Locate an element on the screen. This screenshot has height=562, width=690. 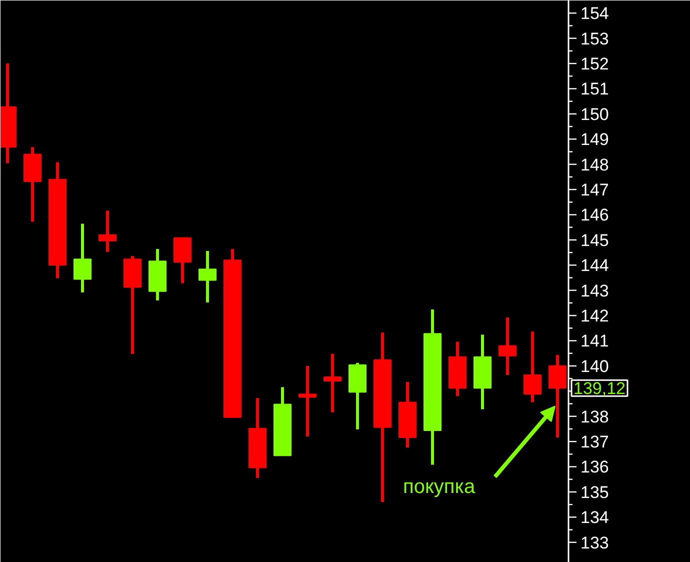
y-tick-label: 134 is located at coordinates (594, 518).